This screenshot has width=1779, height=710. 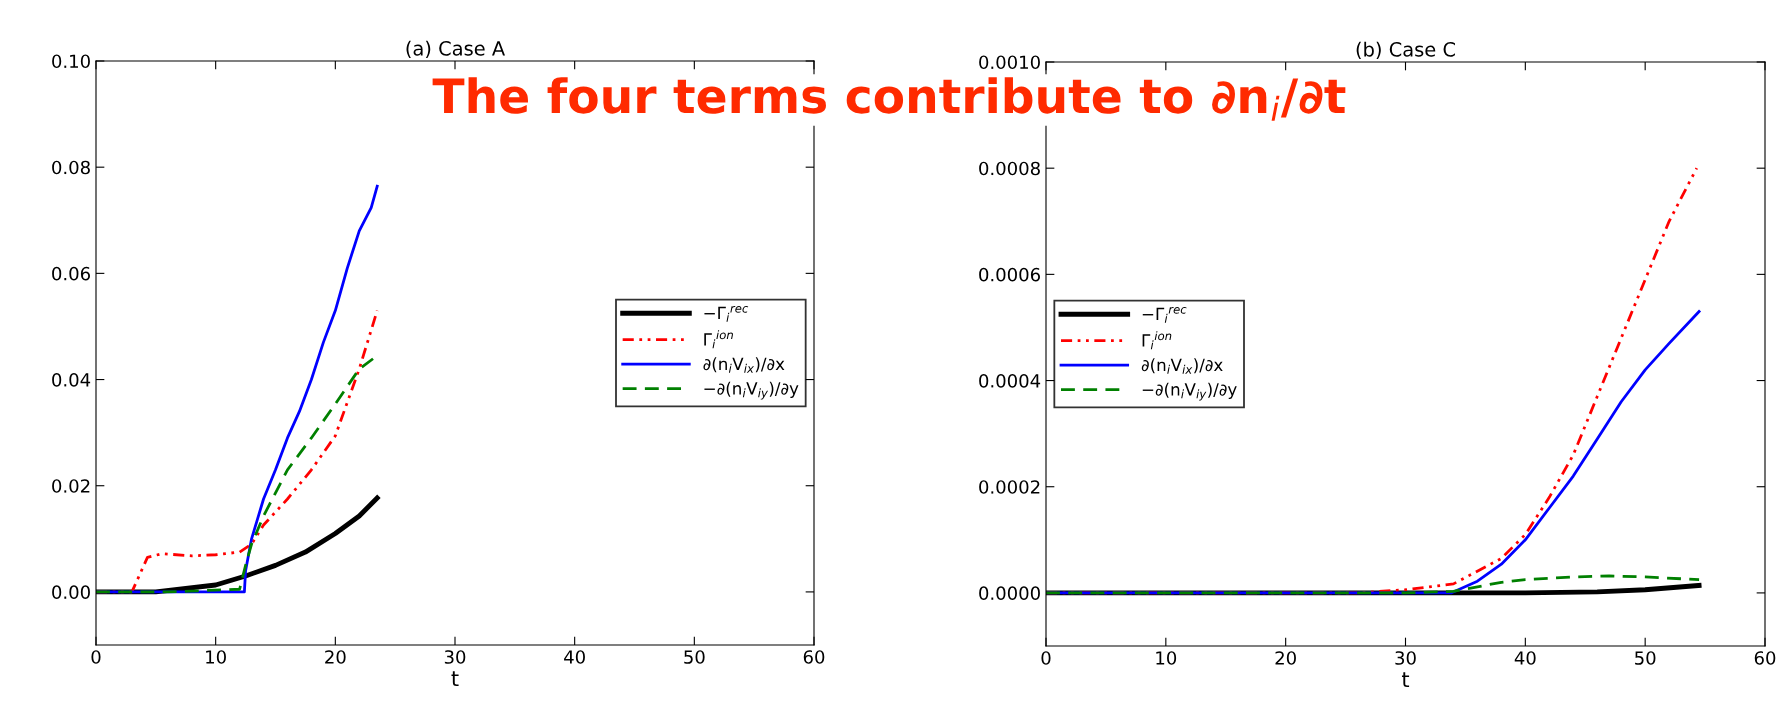 I want to click on y-tick-label: 0.04, so click(x=71, y=380).